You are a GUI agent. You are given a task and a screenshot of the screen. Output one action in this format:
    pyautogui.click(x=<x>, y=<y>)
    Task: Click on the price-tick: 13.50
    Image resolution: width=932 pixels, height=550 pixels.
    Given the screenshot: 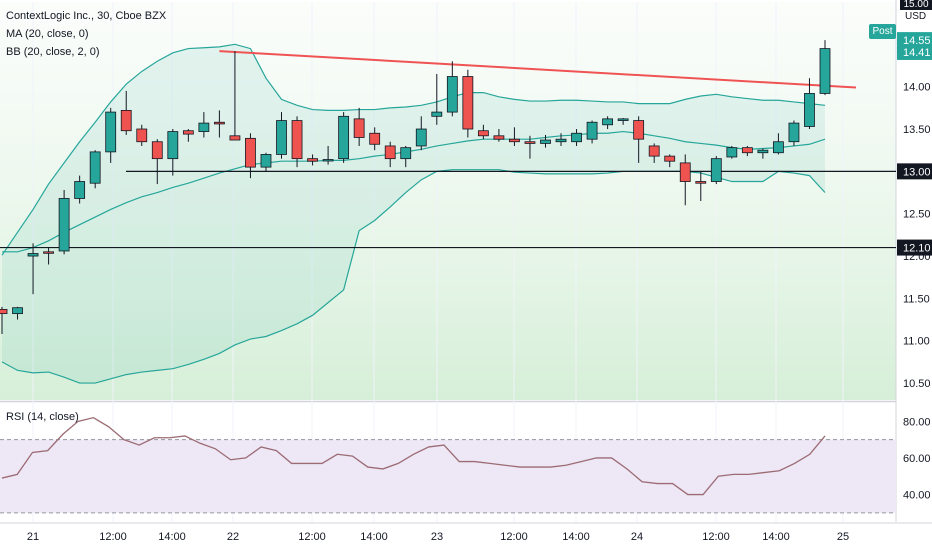 What is the action you would take?
    pyautogui.click(x=917, y=130)
    